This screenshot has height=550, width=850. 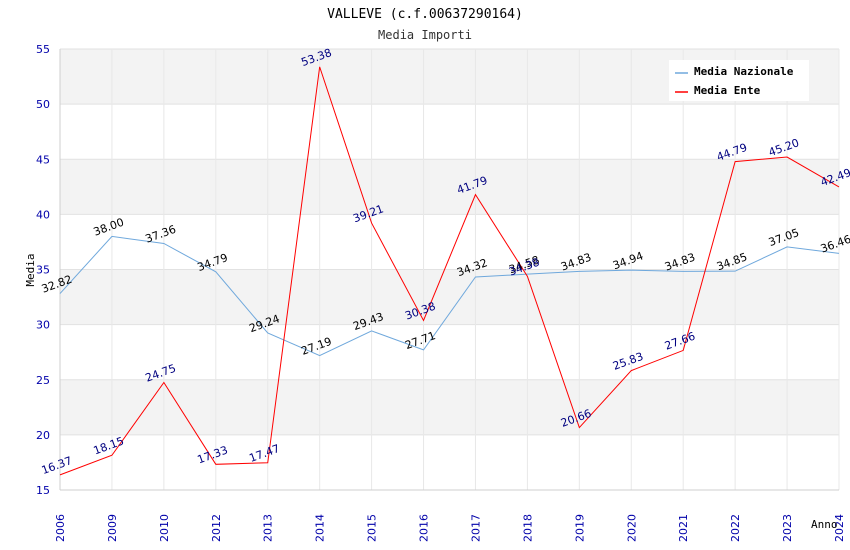 I want to click on x-tick-label: 2013, so click(x=268, y=528).